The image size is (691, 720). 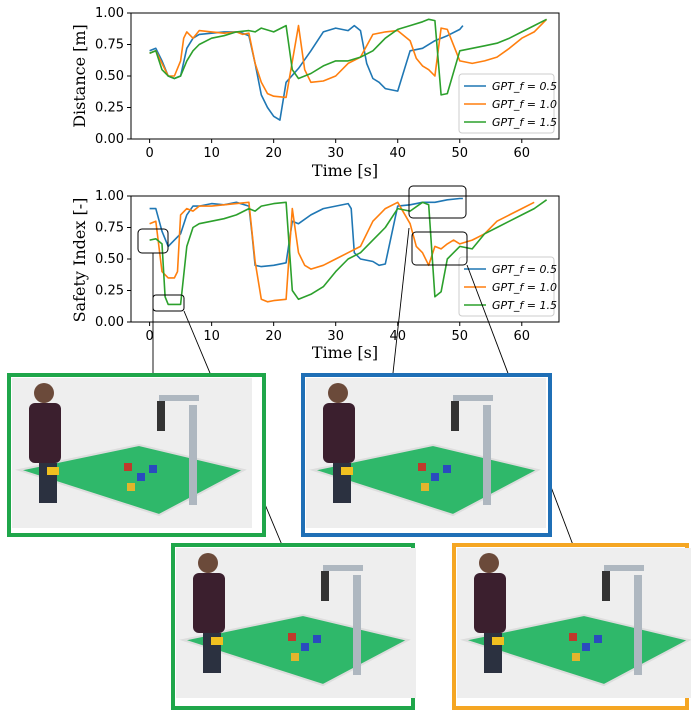 What do you see at coordinates (522, 153) in the screenshot?
I see `distance-x-tick-label-6: 60` at bounding box center [522, 153].